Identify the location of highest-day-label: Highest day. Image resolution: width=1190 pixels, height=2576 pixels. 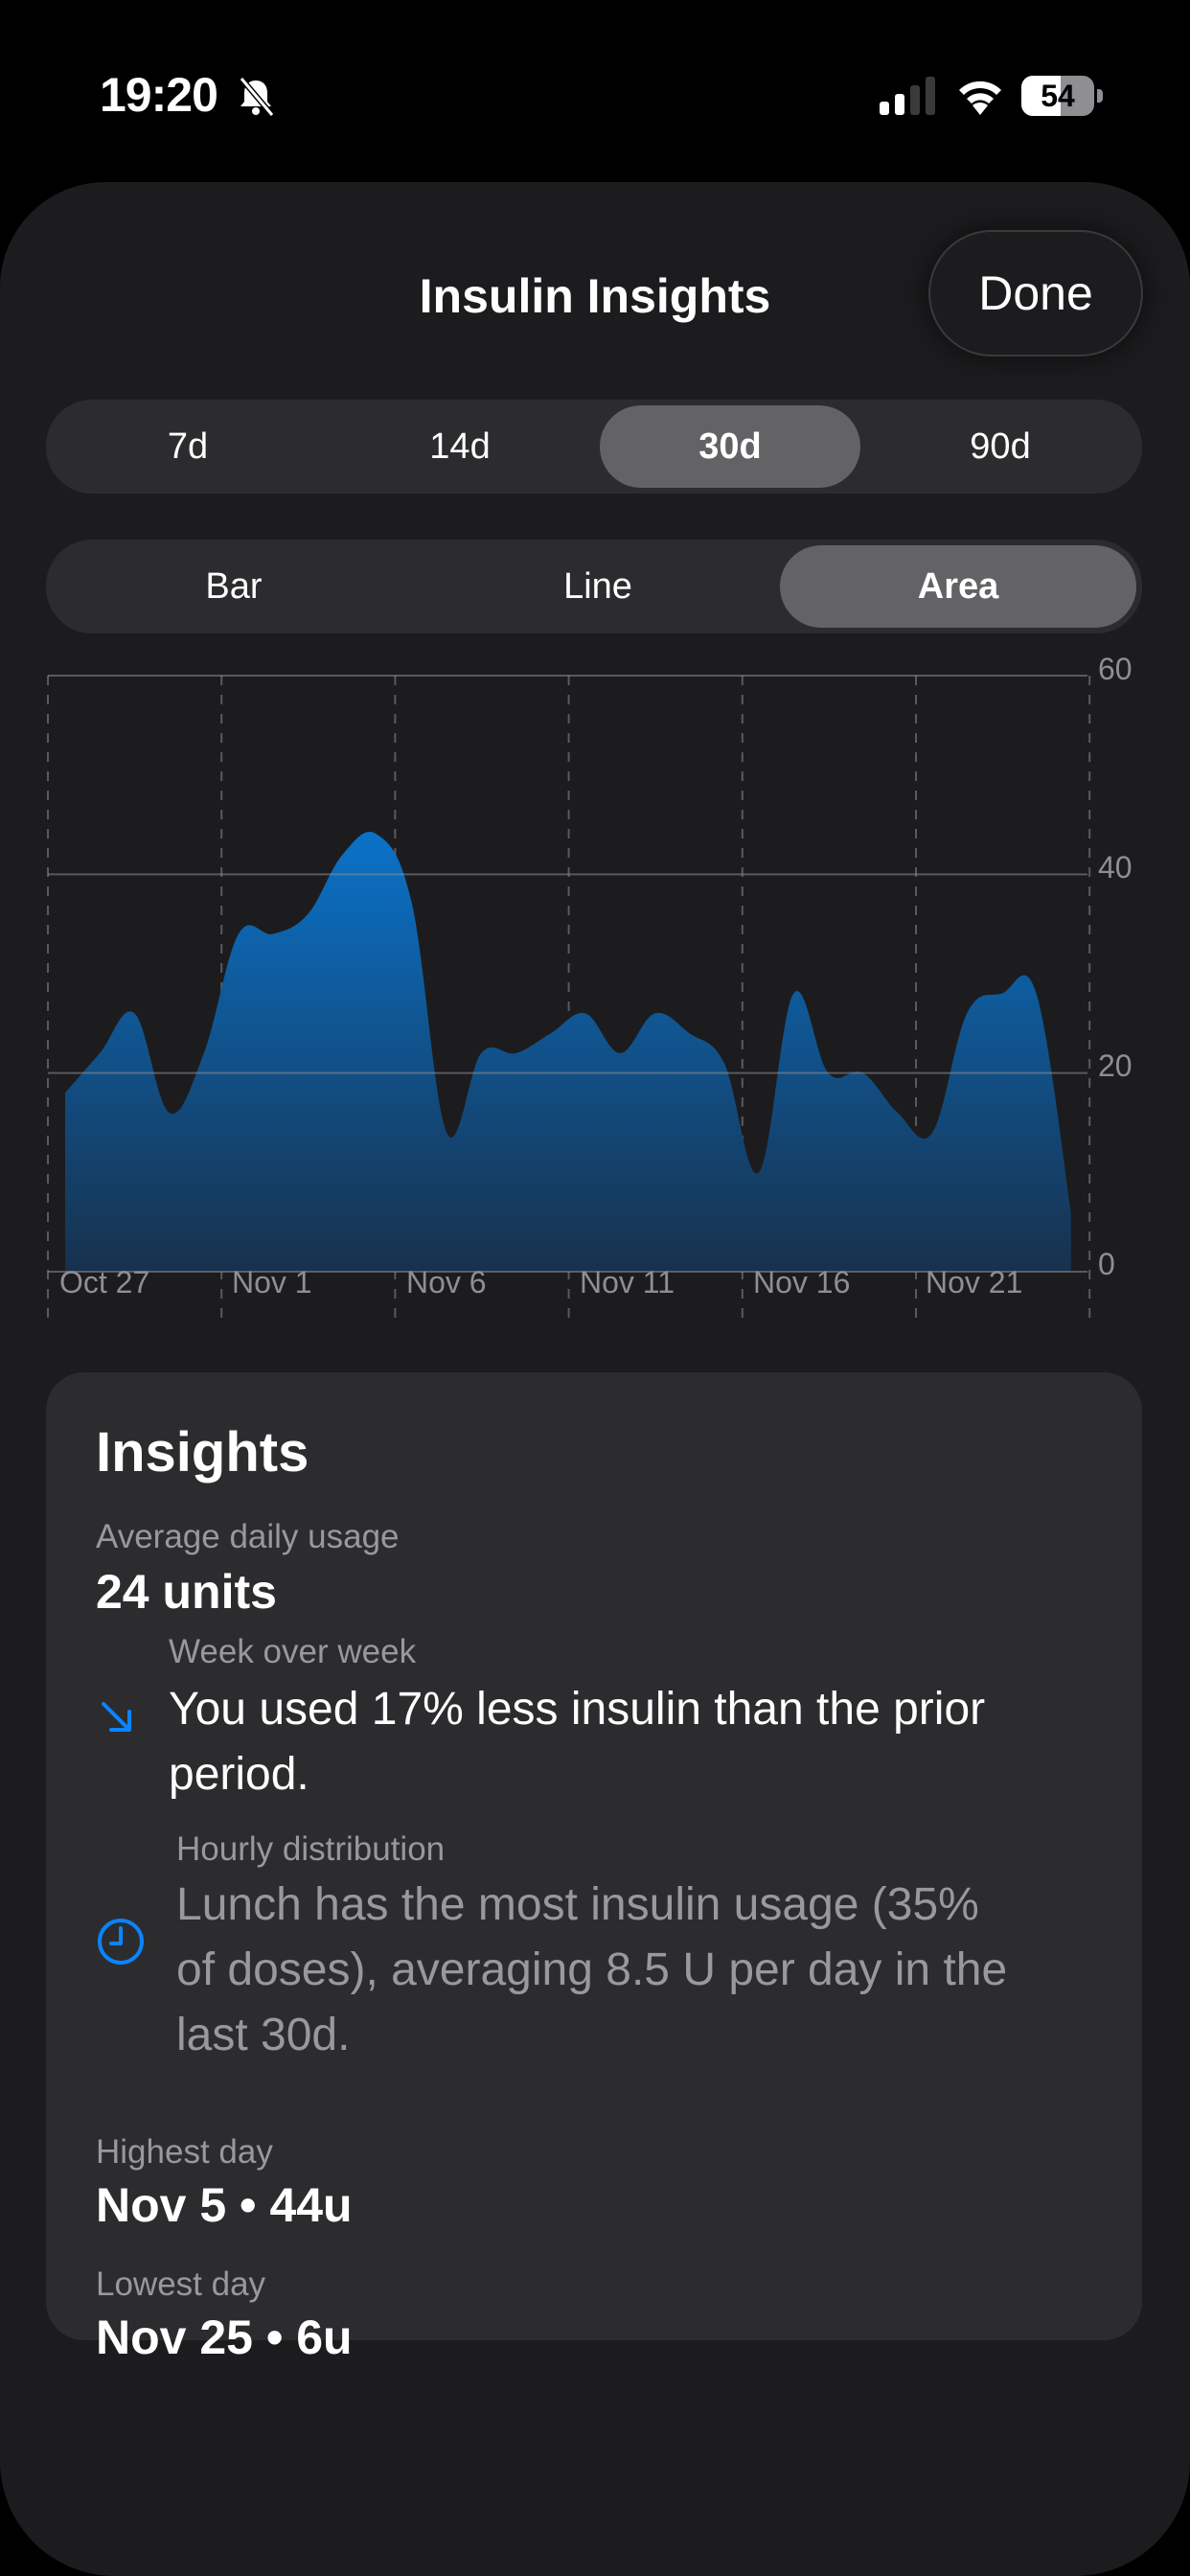
(185, 2152).